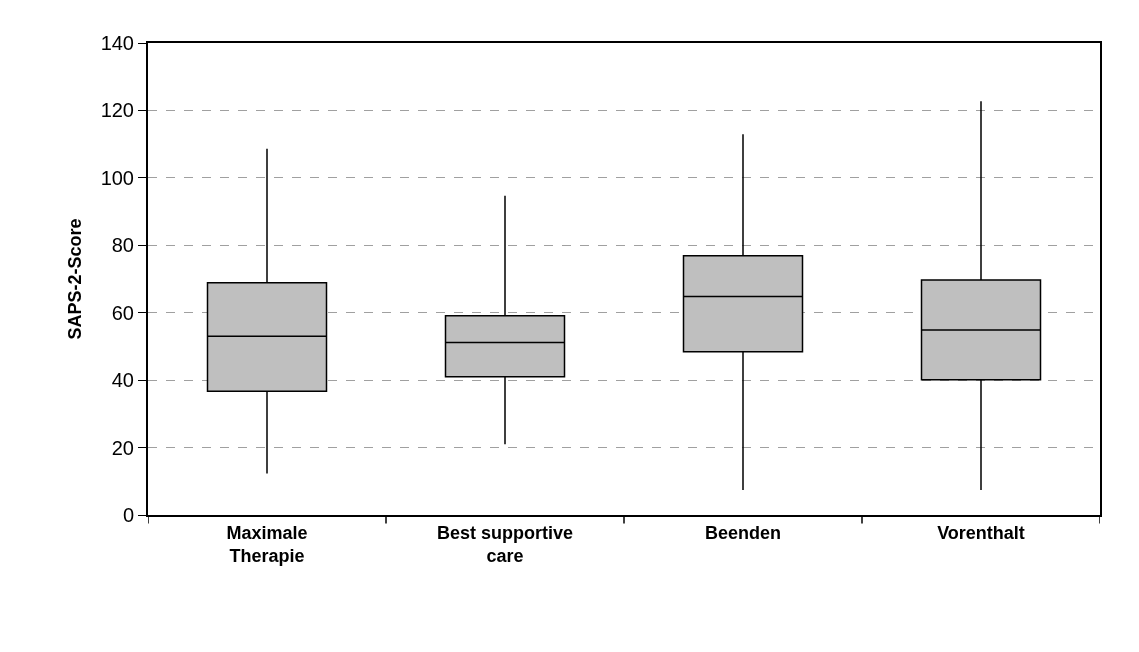  What do you see at coordinates (981, 532) in the screenshot?
I see `x-tick-label: Vorenthalt` at bounding box center [981, 532].